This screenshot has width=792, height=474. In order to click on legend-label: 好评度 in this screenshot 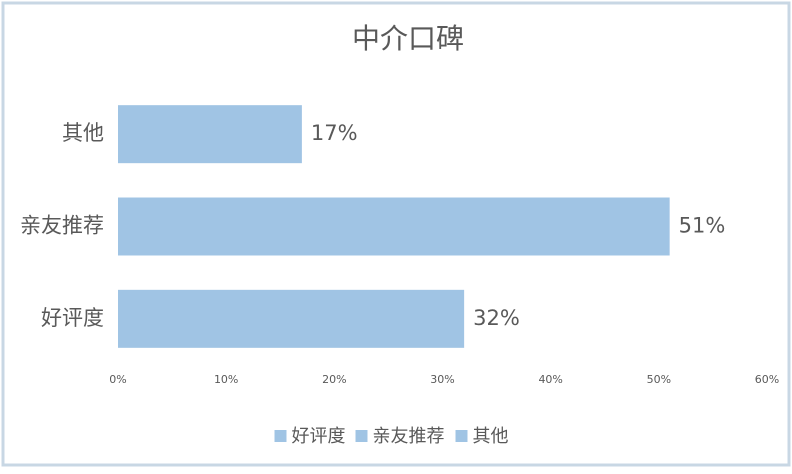, I will do `click(319, 436)`.